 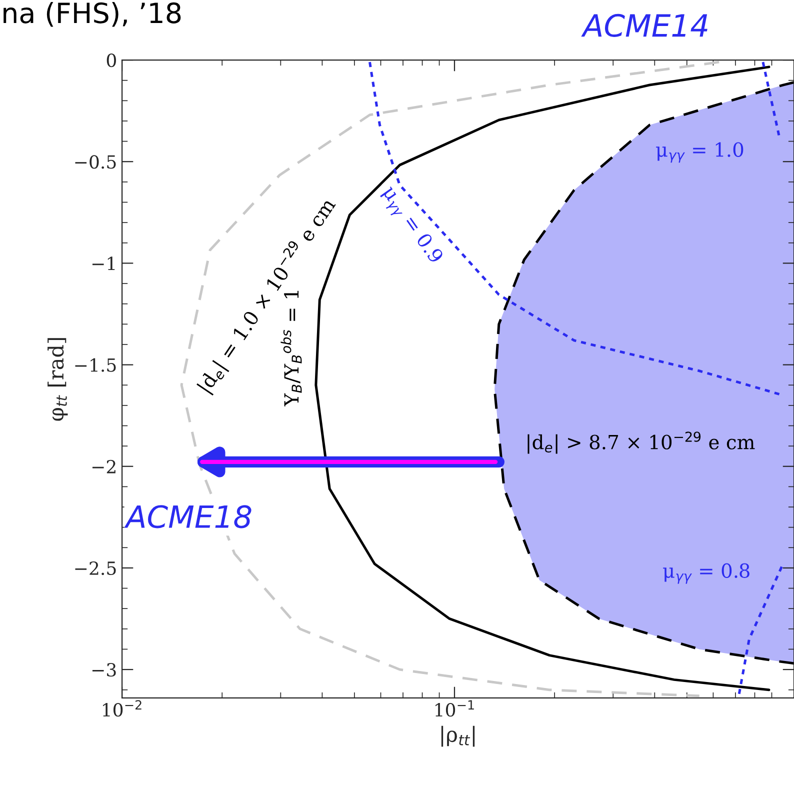 I want to click on annotation: ACME18, so click(x=188, y=516).